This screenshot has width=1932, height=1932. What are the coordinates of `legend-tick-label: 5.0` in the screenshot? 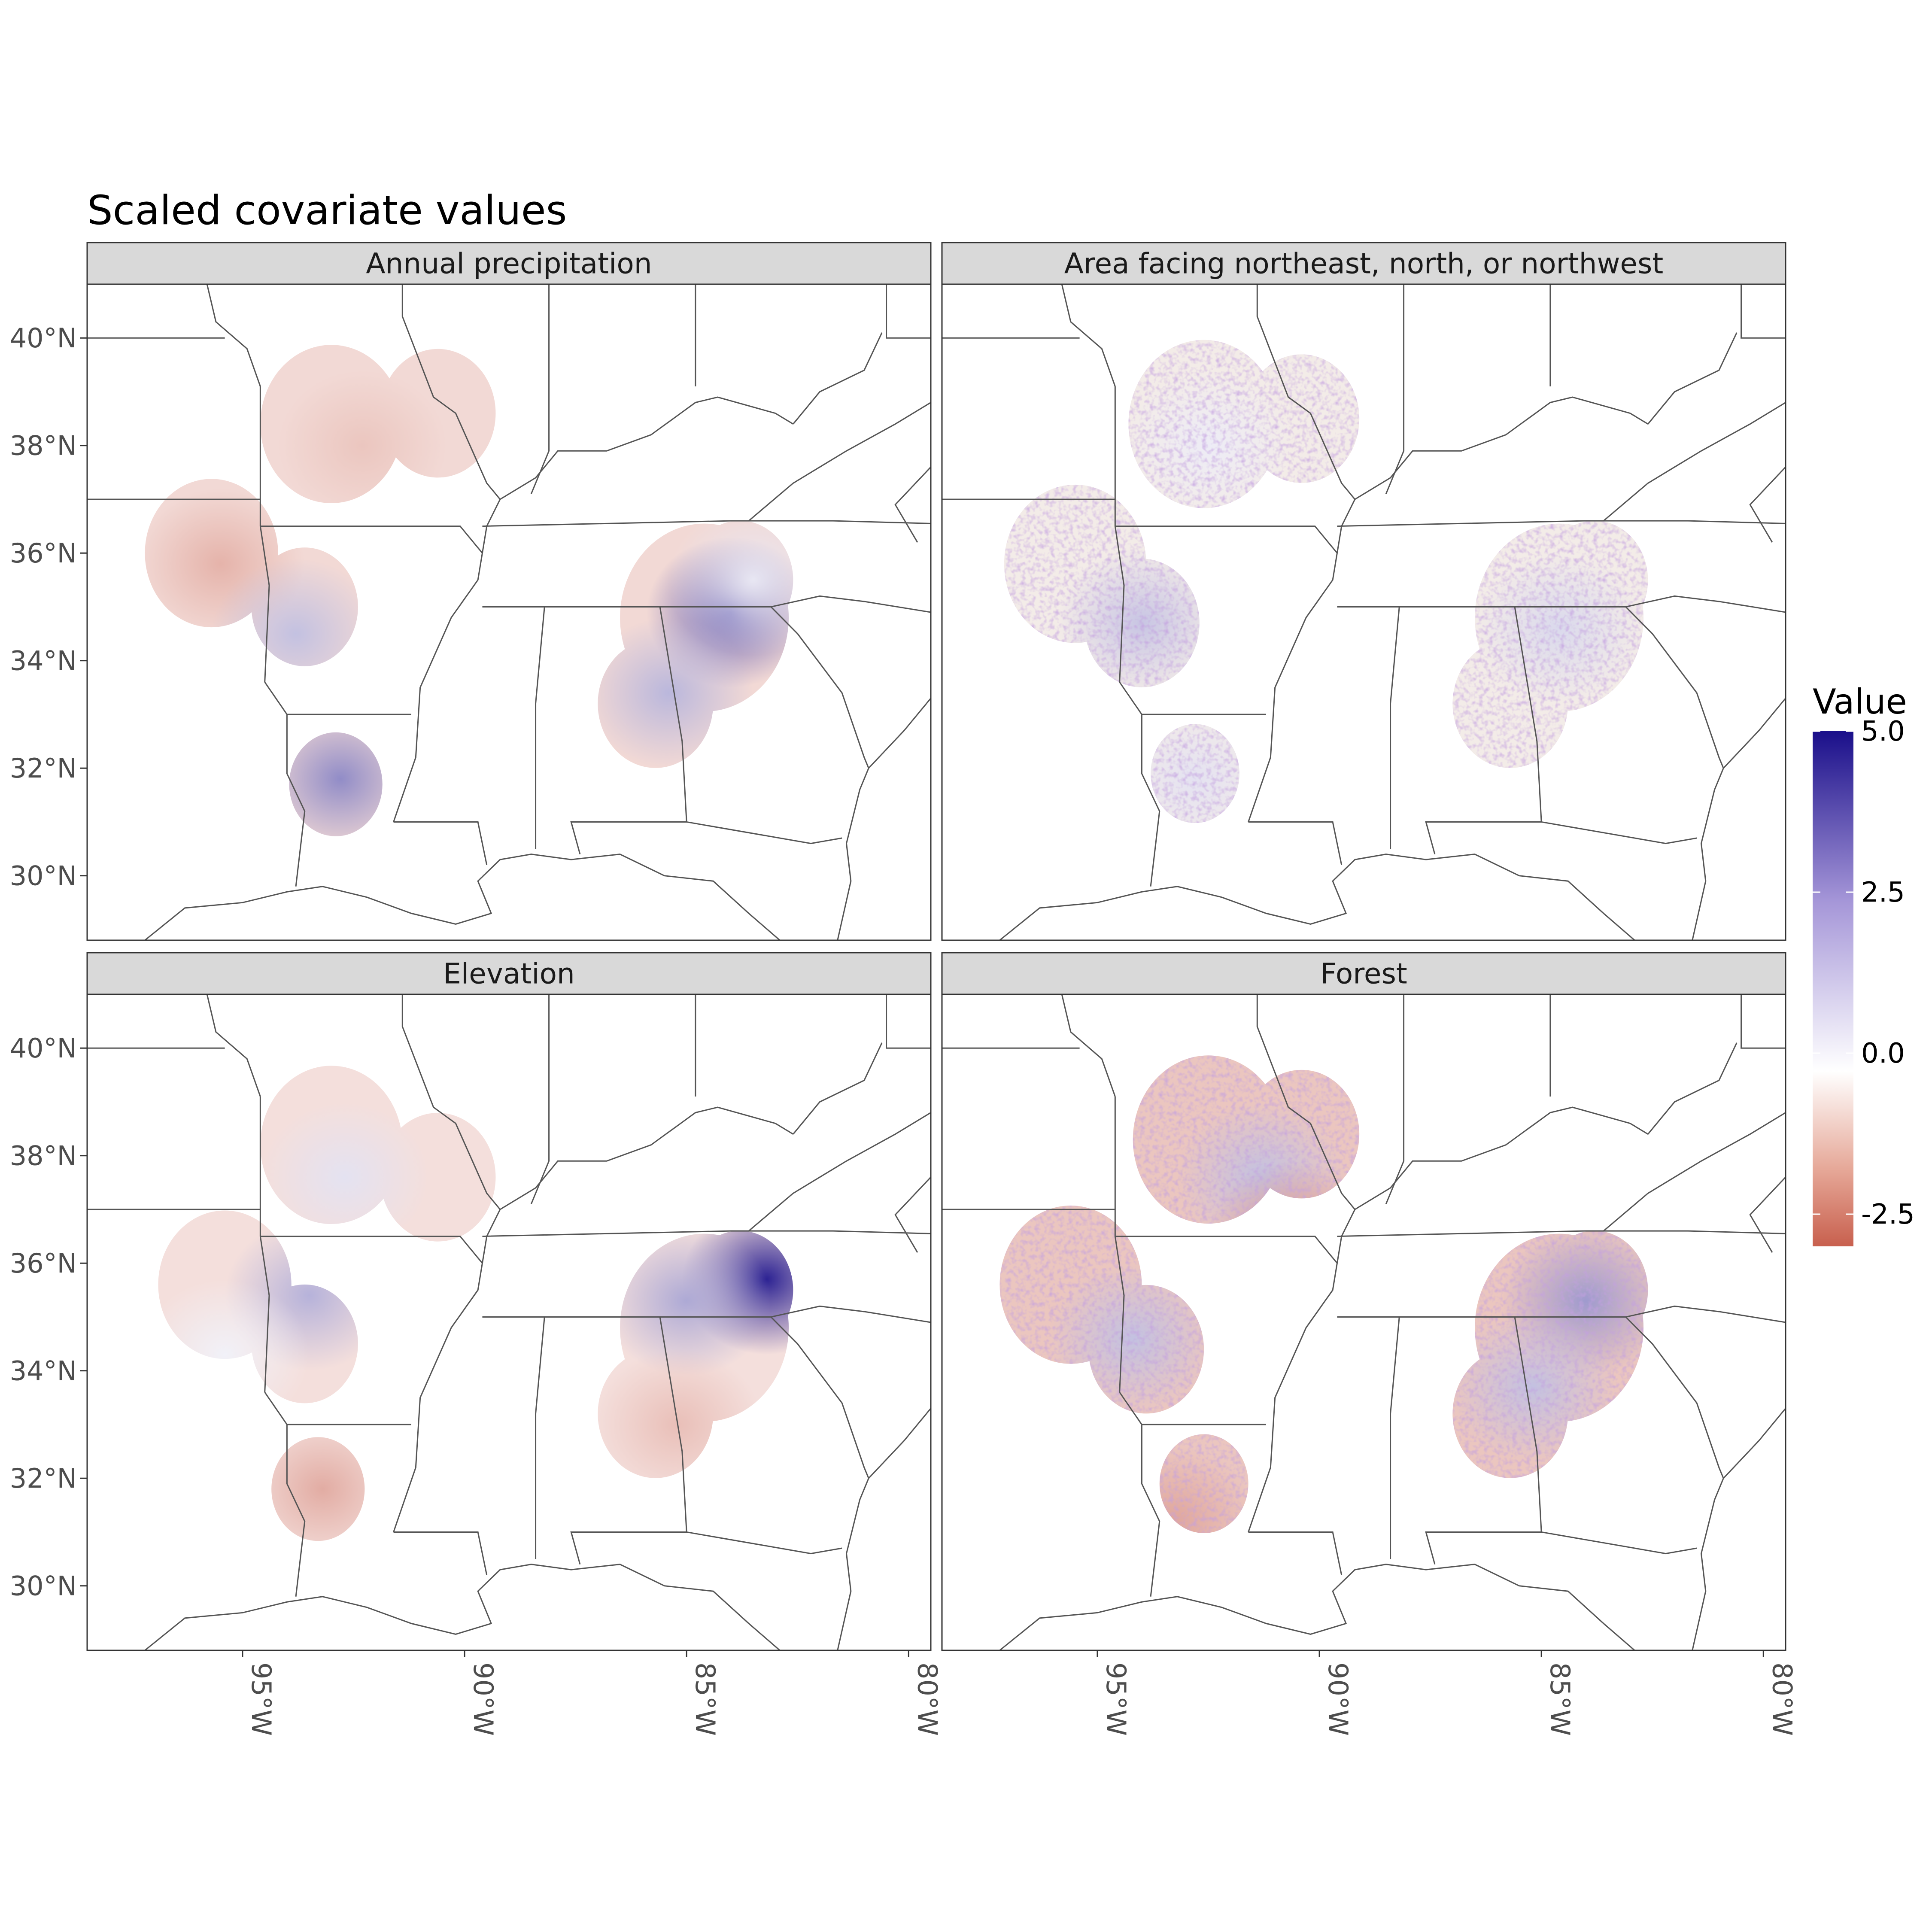 It's located at (1883, 731).